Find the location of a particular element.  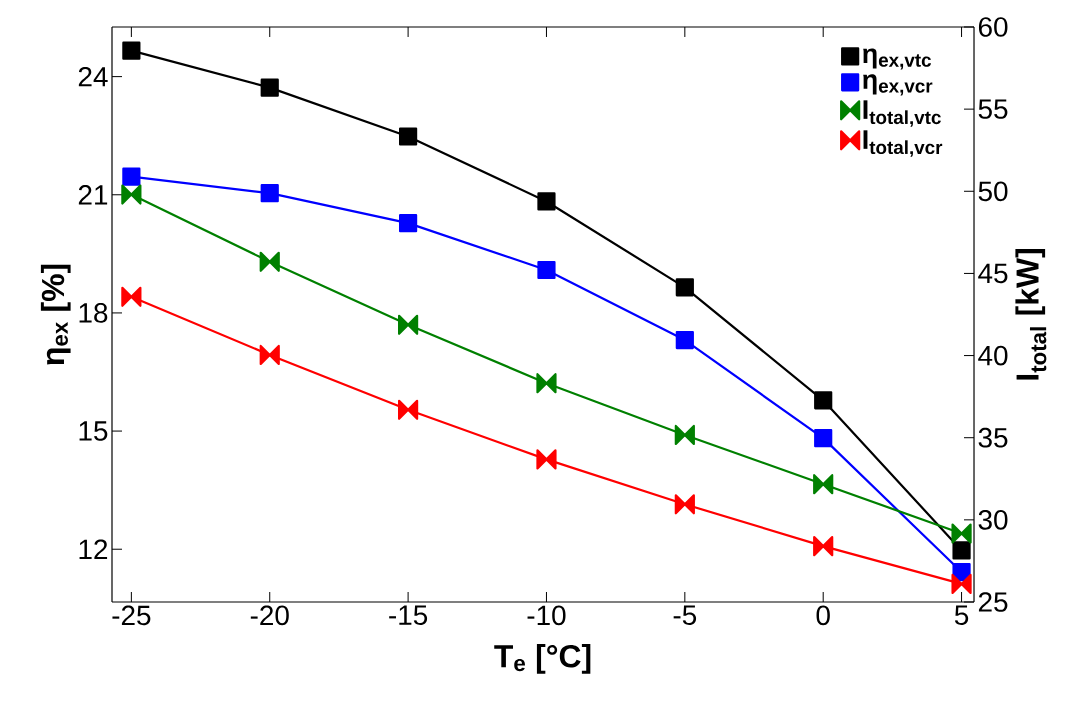

y2-tick-label: 55 is located at coordinates (993, 109).